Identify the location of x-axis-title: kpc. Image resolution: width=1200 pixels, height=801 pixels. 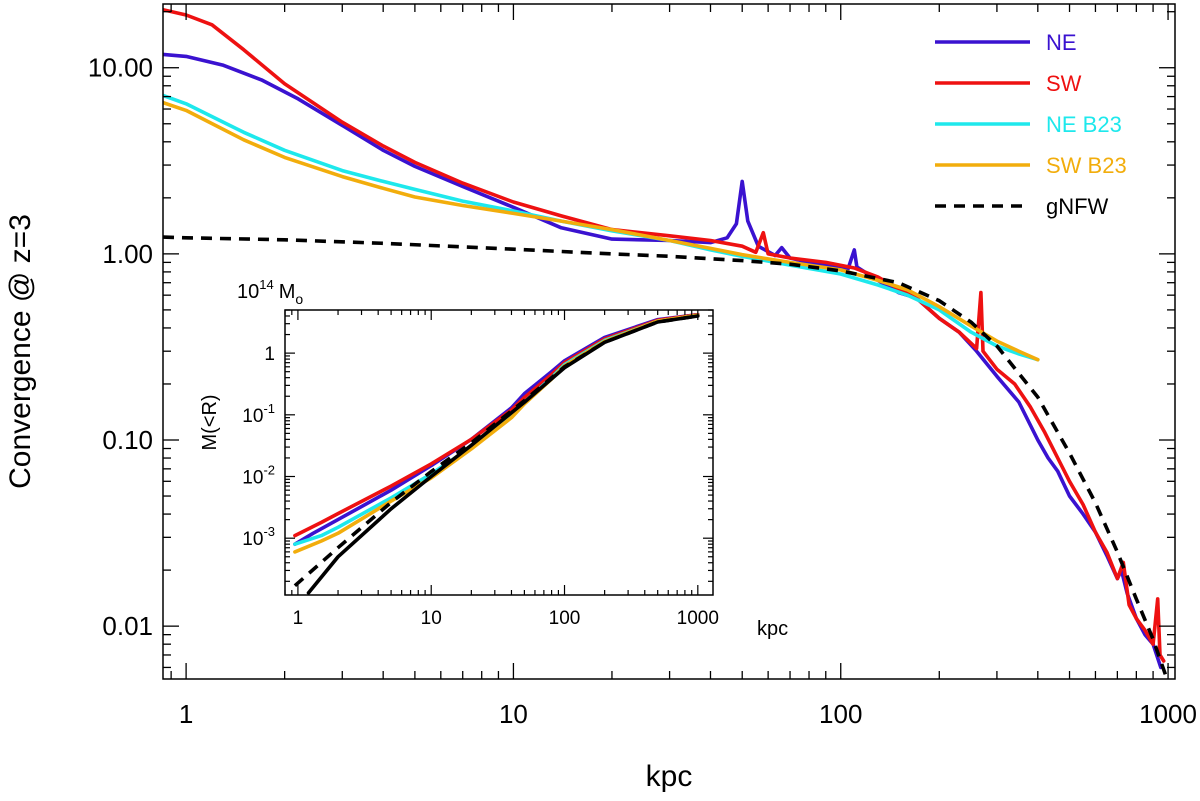
(669, 776).